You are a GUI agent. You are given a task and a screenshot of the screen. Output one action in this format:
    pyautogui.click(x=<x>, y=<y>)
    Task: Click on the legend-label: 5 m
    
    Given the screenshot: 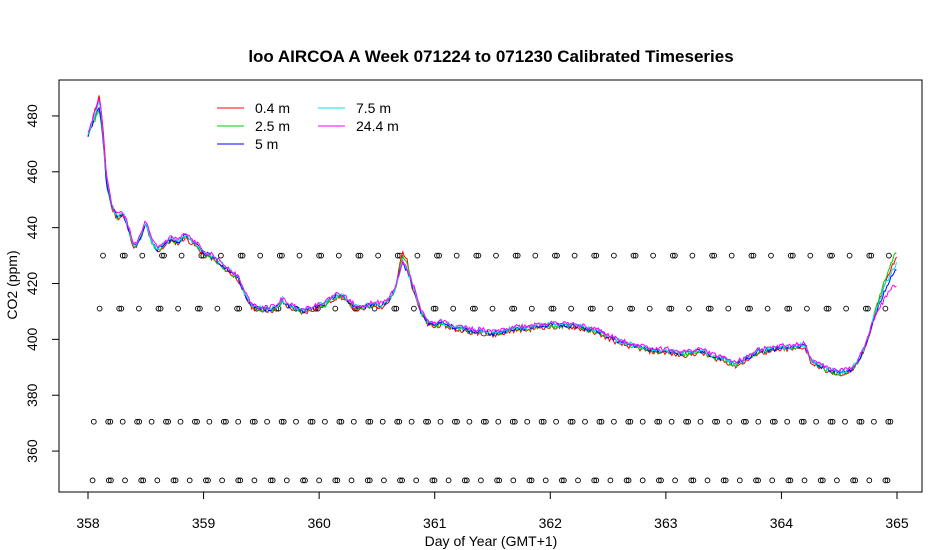 What is the action you would take?
    pyautogui.click(x=266, y=144)
    